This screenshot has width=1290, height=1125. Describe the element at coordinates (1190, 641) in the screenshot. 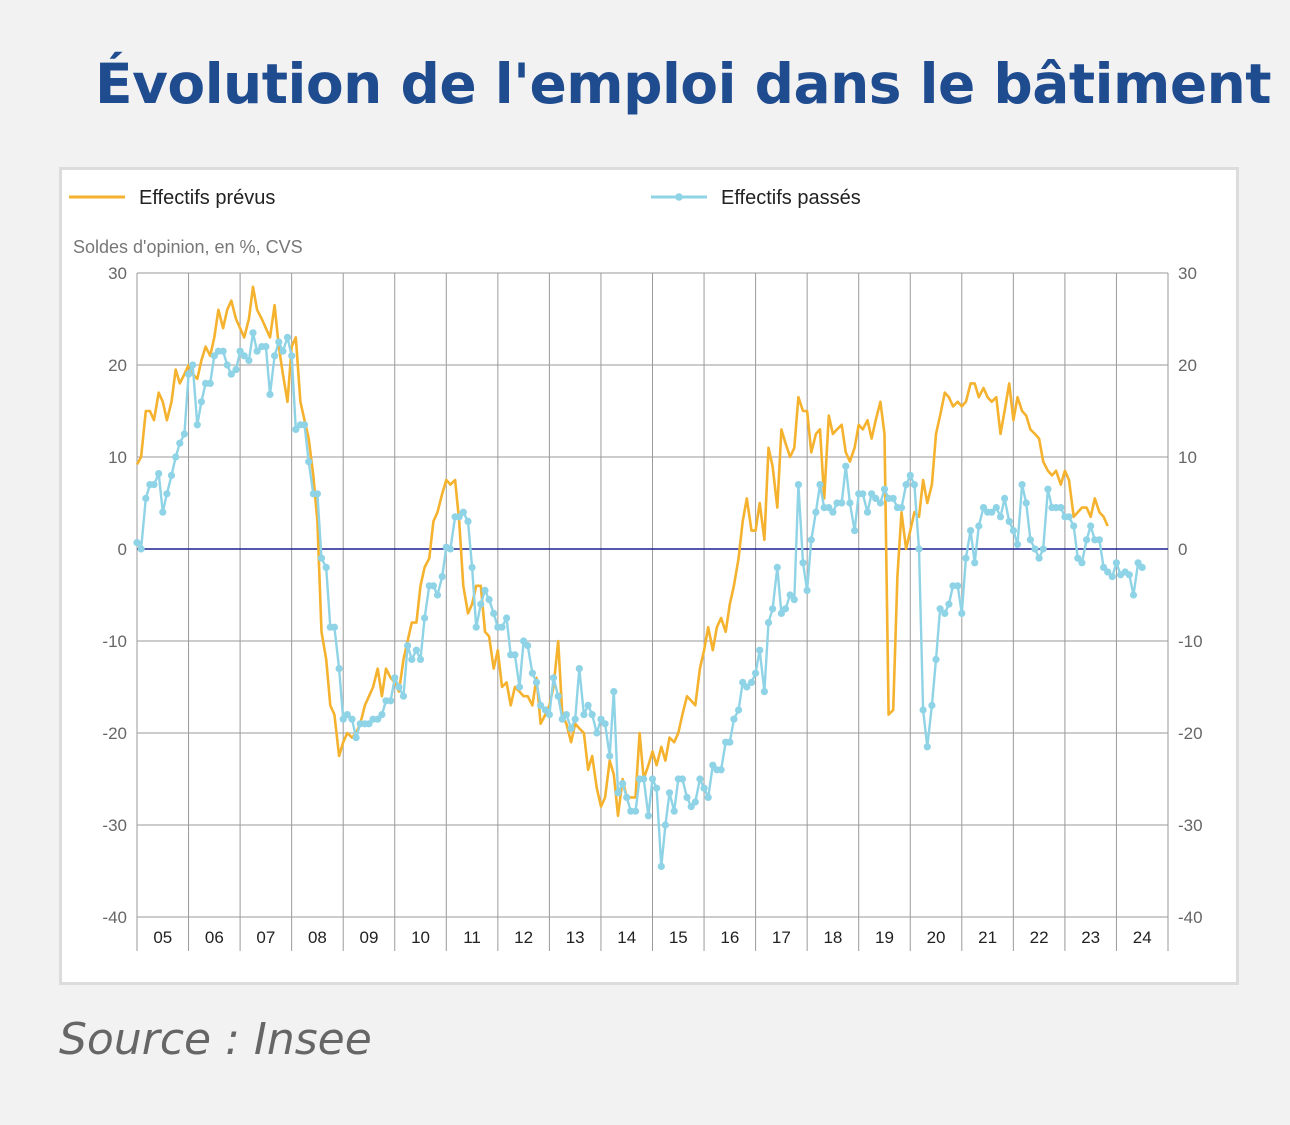

I see `y-tick-label-right: -10` at that location.